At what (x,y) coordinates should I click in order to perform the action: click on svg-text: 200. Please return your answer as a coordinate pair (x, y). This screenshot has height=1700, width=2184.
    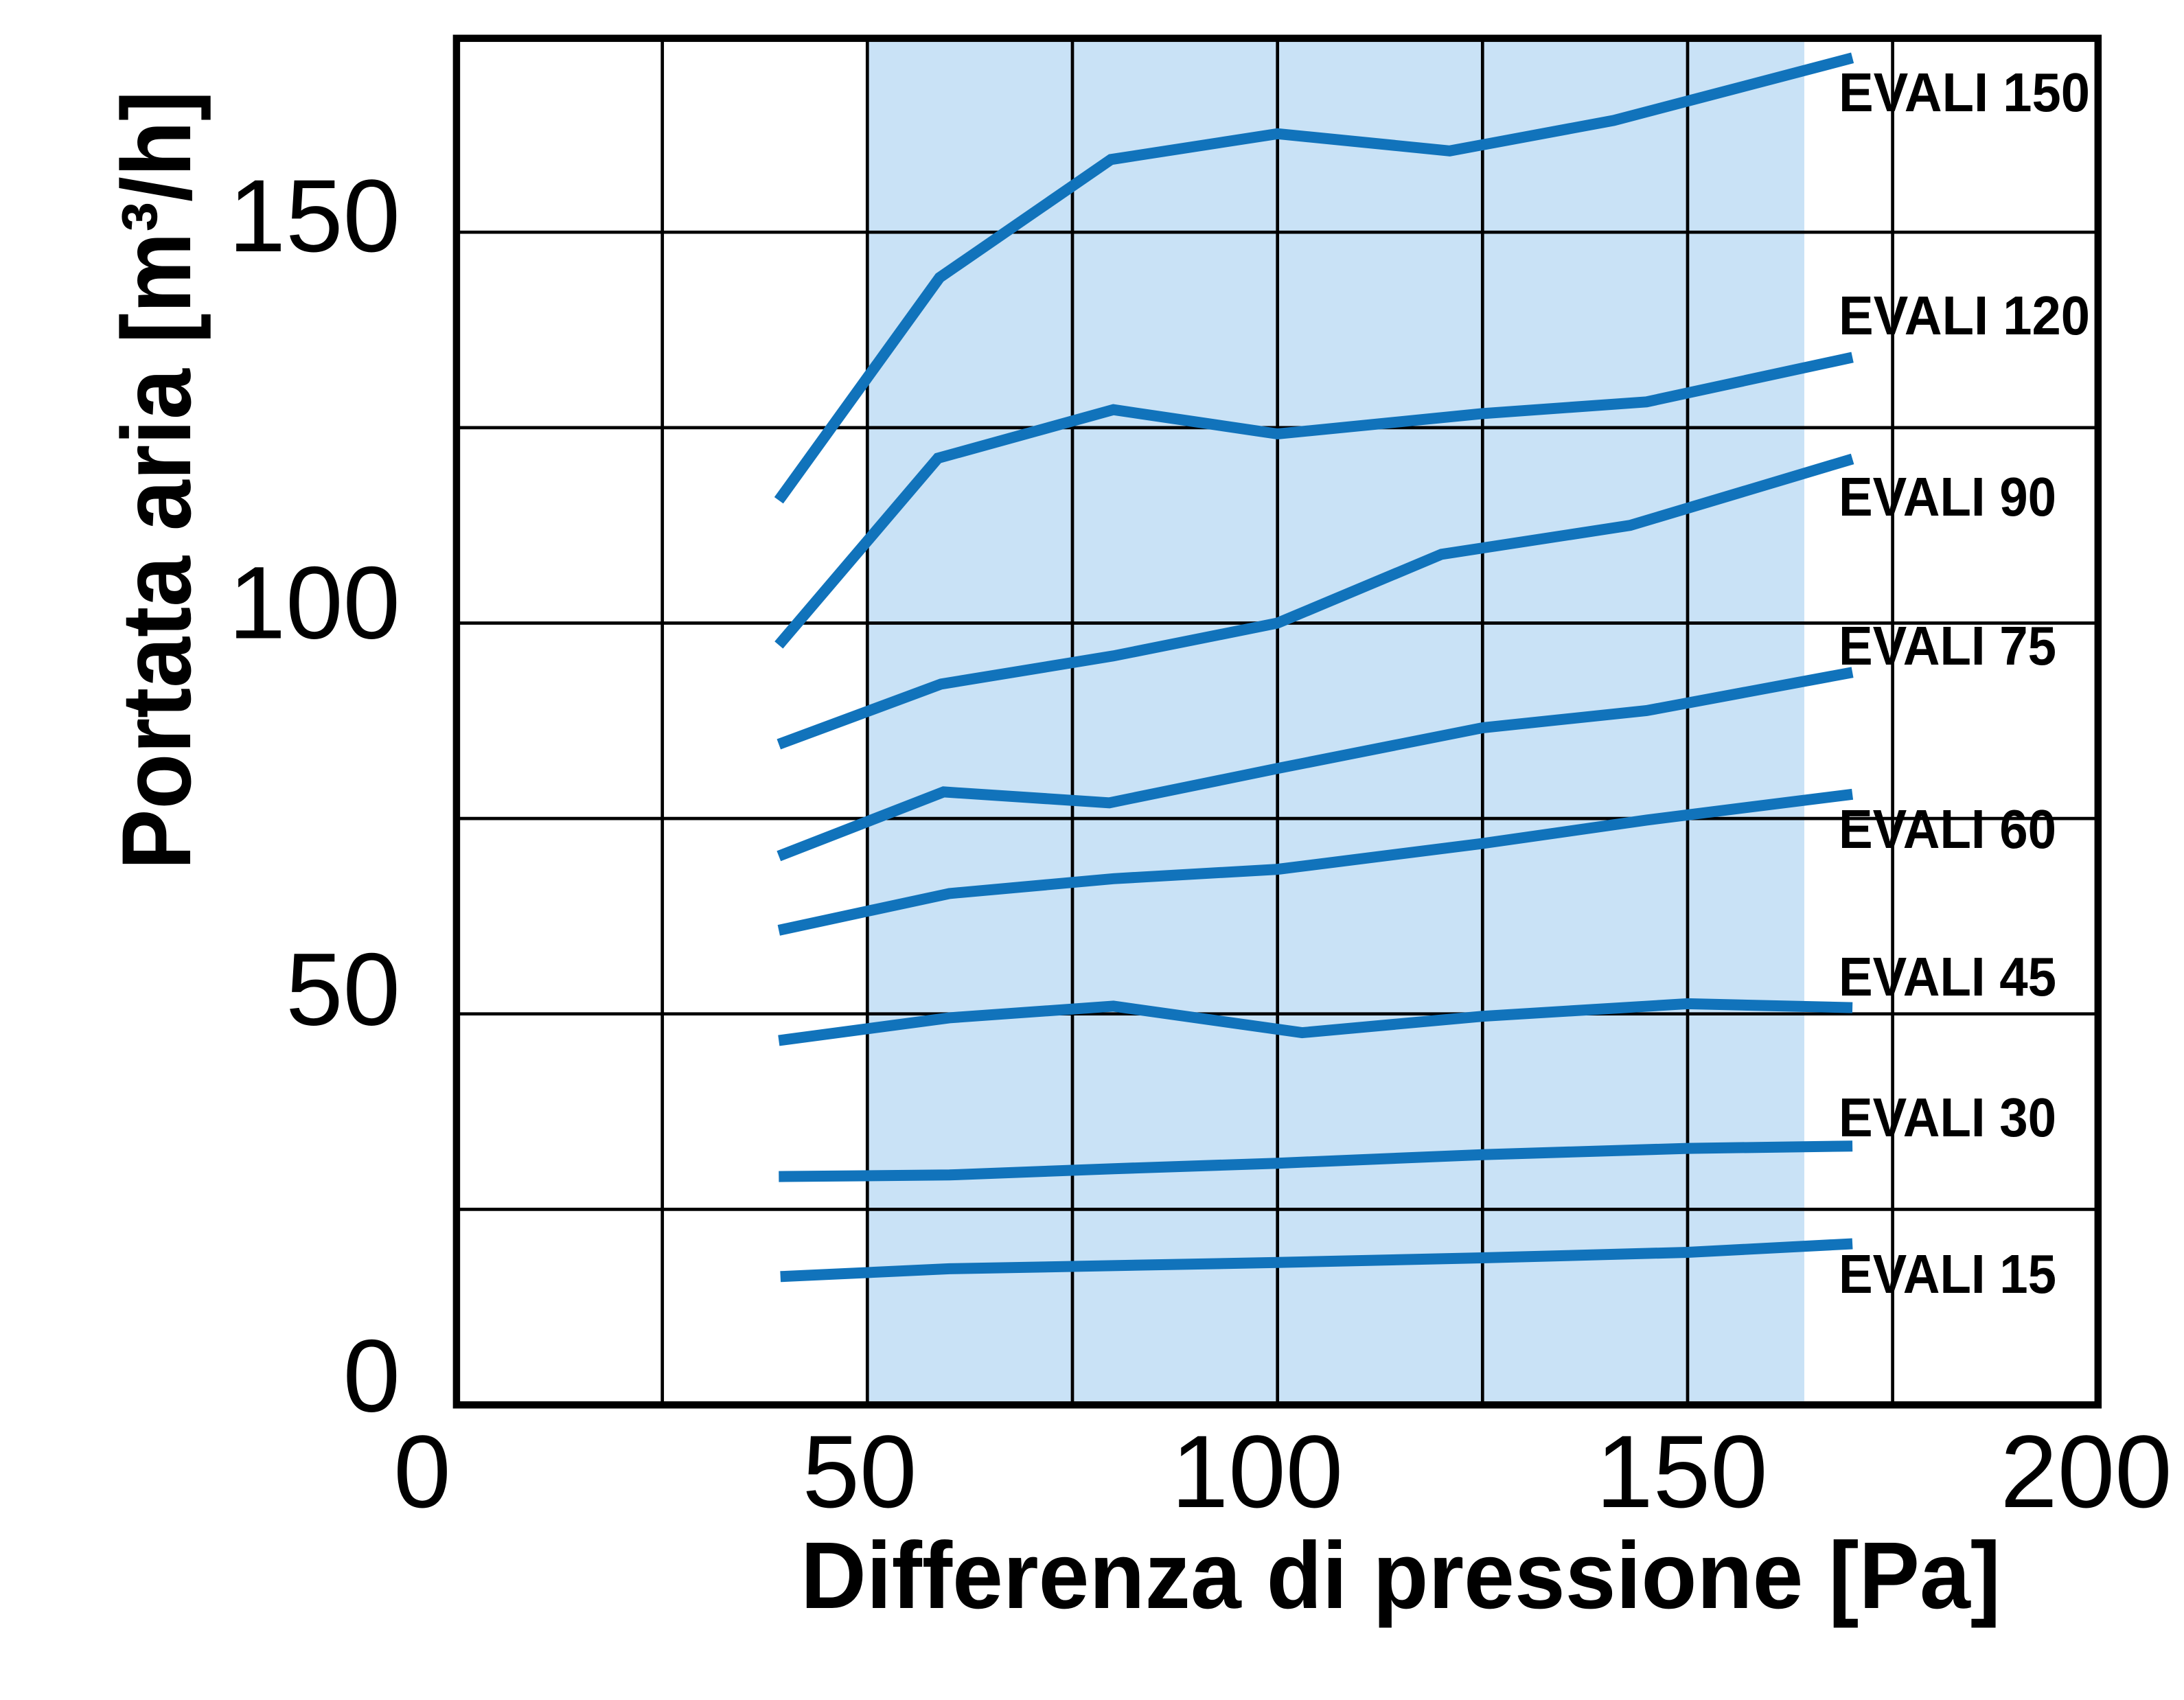
    Looking at the image, I should click on (2086, 1472).